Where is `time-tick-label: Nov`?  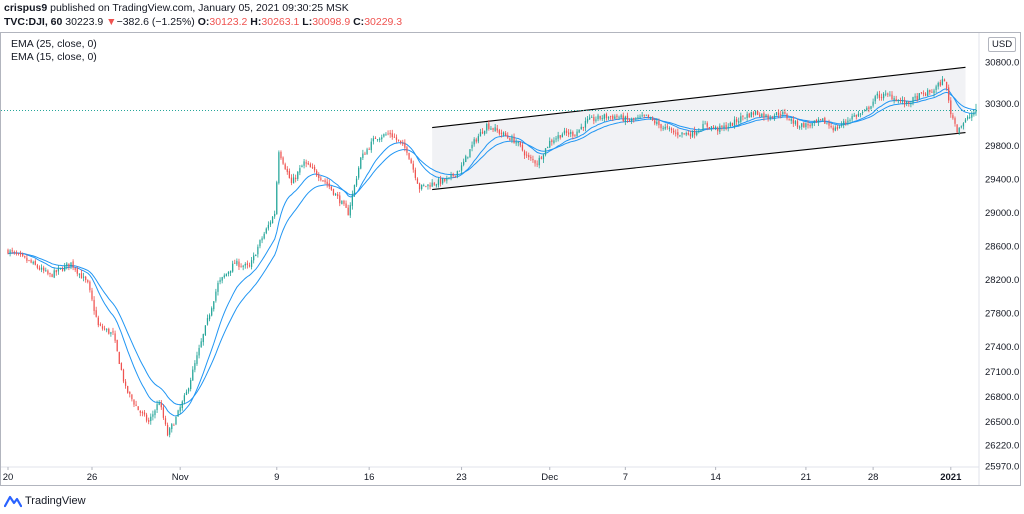
time-tick-label: Nov is located at coordinates (180, 477).